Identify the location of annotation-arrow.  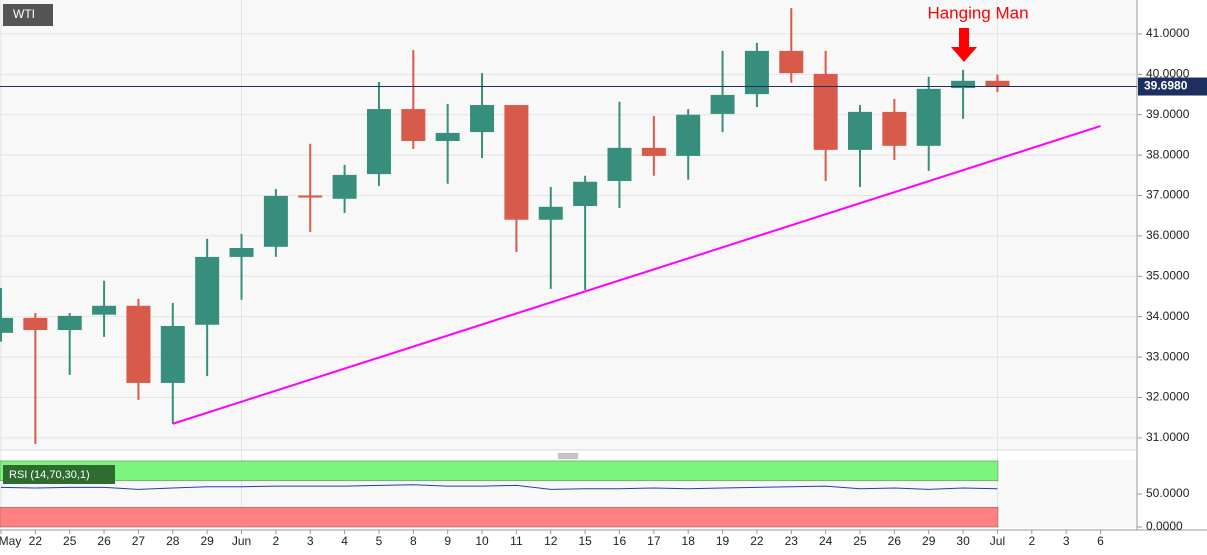
(964, 45).